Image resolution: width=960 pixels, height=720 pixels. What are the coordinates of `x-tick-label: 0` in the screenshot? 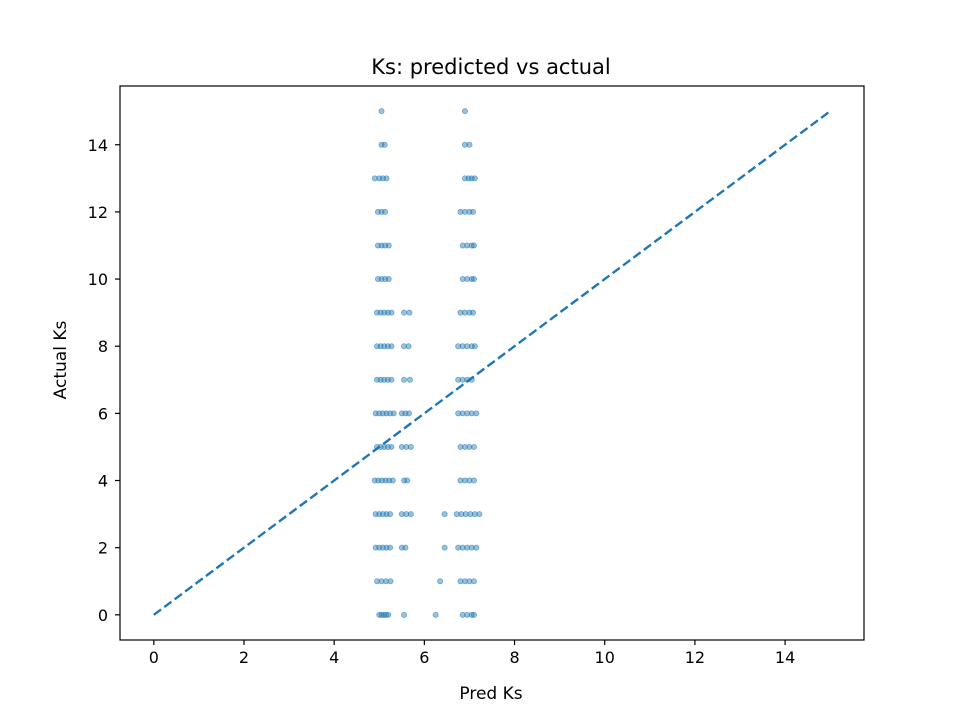 It's located at (154, 657).